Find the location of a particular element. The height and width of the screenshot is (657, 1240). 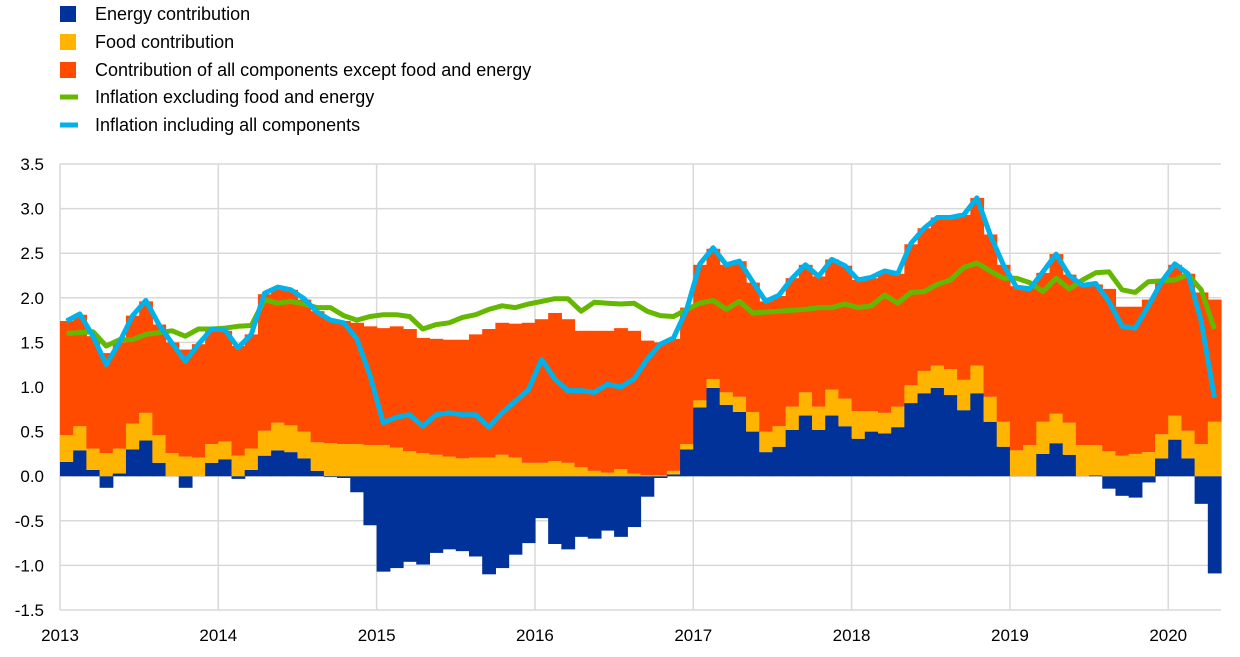

x-tick-label: 2014 is located at coordinates (218, 635).